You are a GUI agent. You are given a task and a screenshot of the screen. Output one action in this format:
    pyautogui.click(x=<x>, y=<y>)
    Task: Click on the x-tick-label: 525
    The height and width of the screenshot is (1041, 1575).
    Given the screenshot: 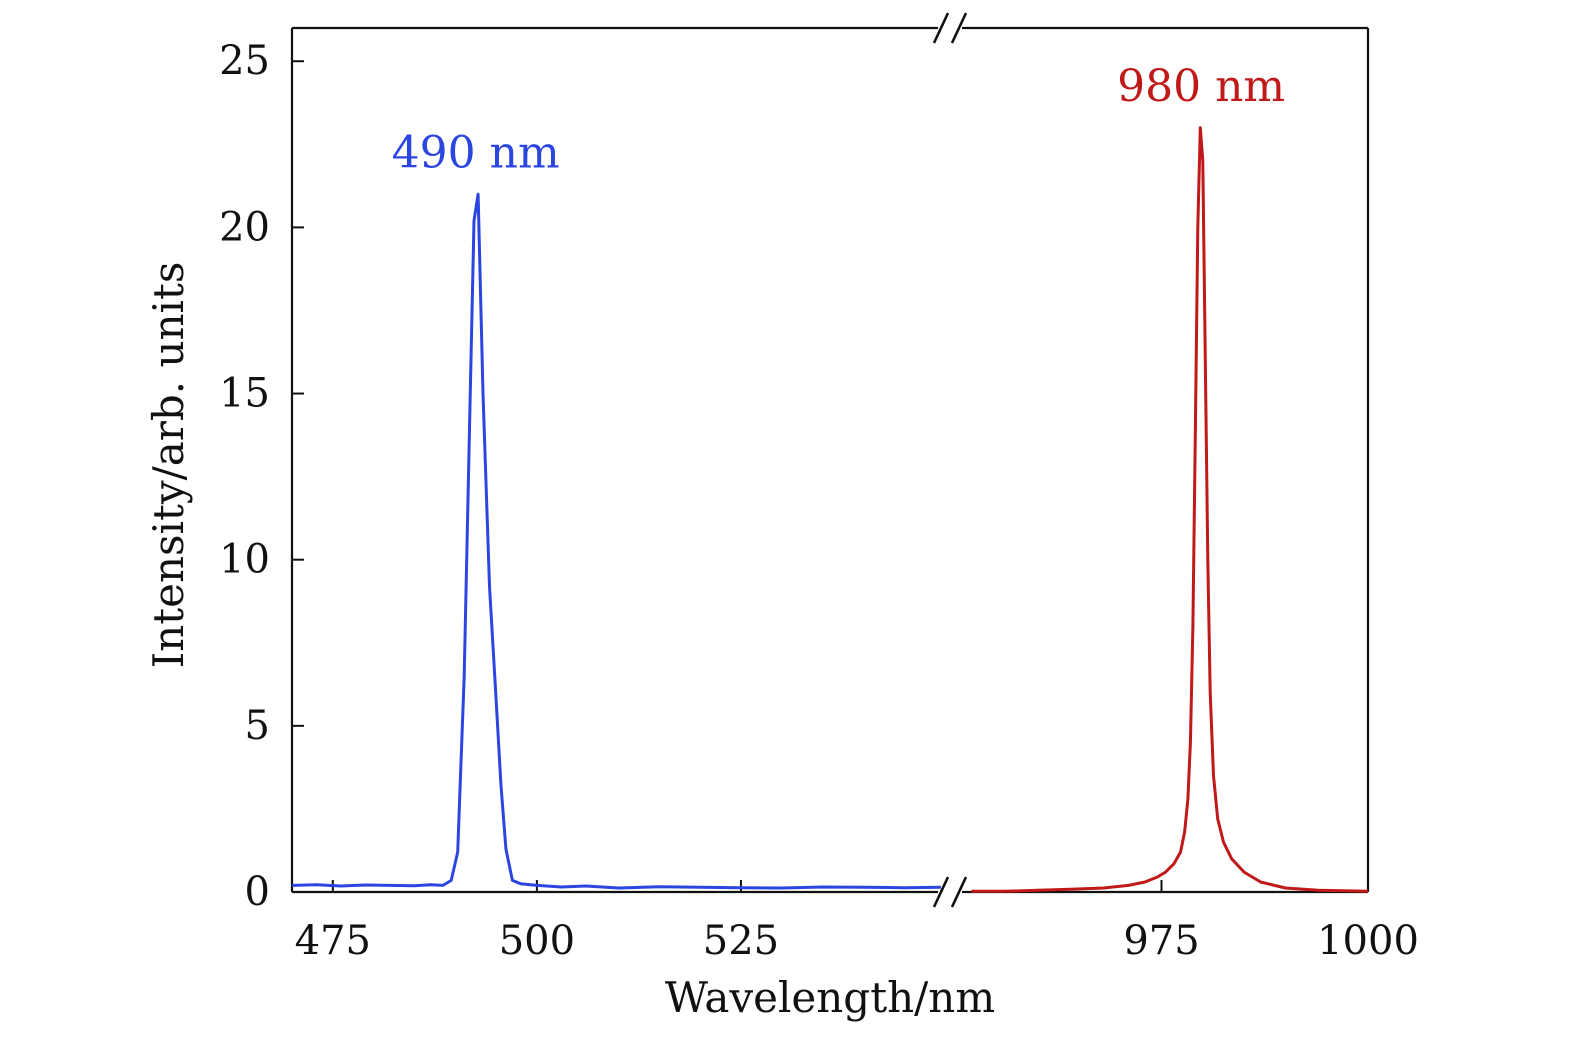 What is the action you would take?
    pyautogui.click(x=741, y=941)
    